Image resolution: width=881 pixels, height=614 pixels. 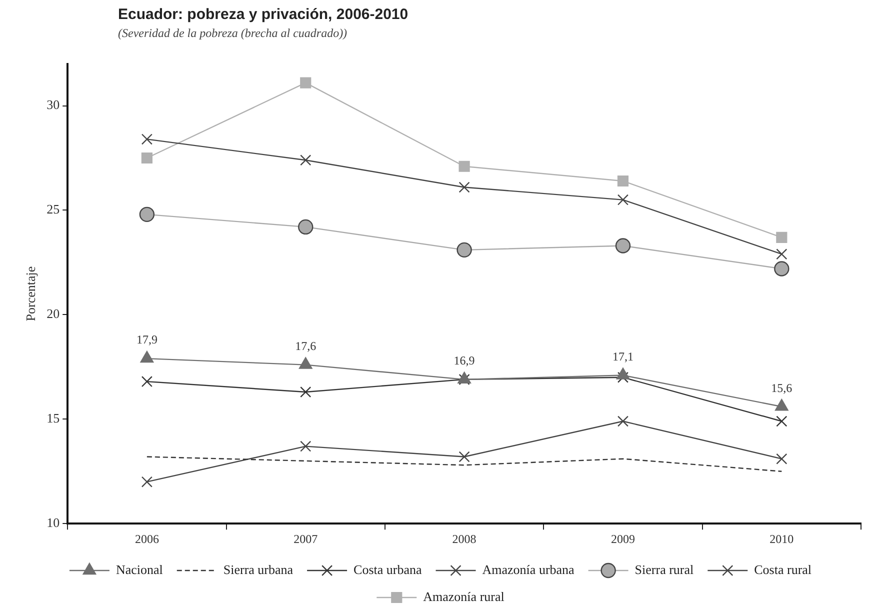 I want to click on data-label: 16,9, so click(x=464, y=361).